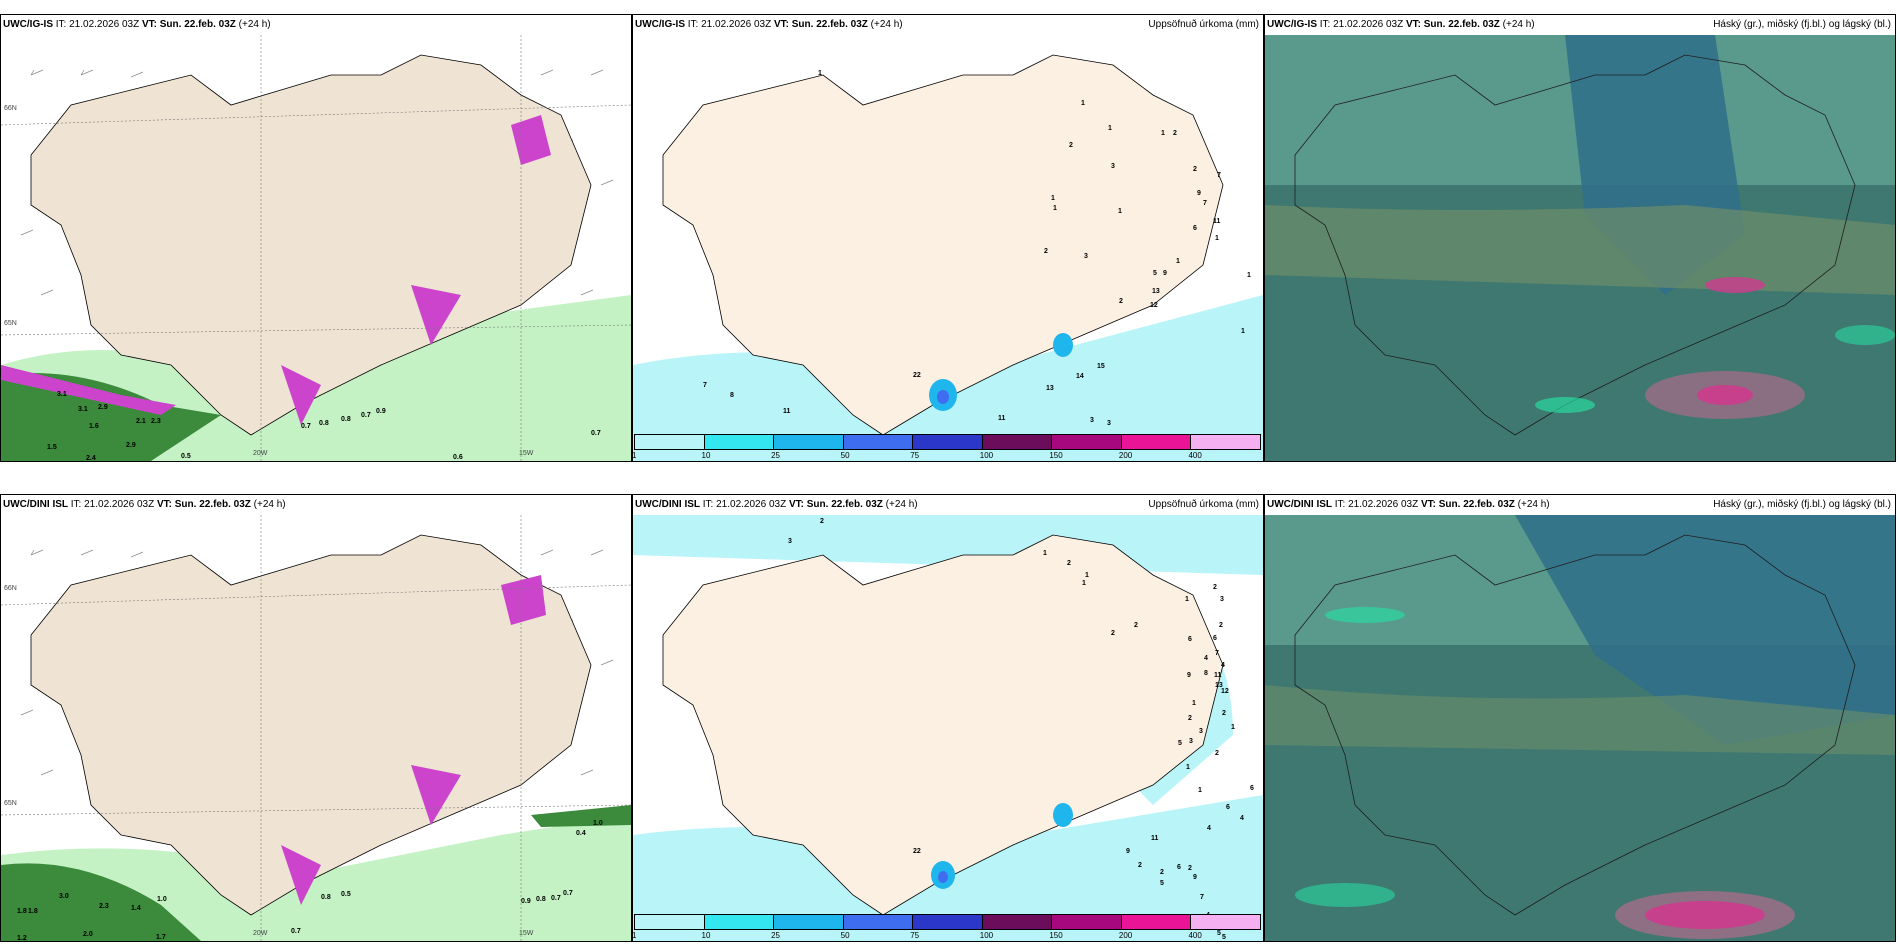  Describe the element at coordinates (458, 457) in the screenshot. I see `map-value-label: 0.6` at that location.